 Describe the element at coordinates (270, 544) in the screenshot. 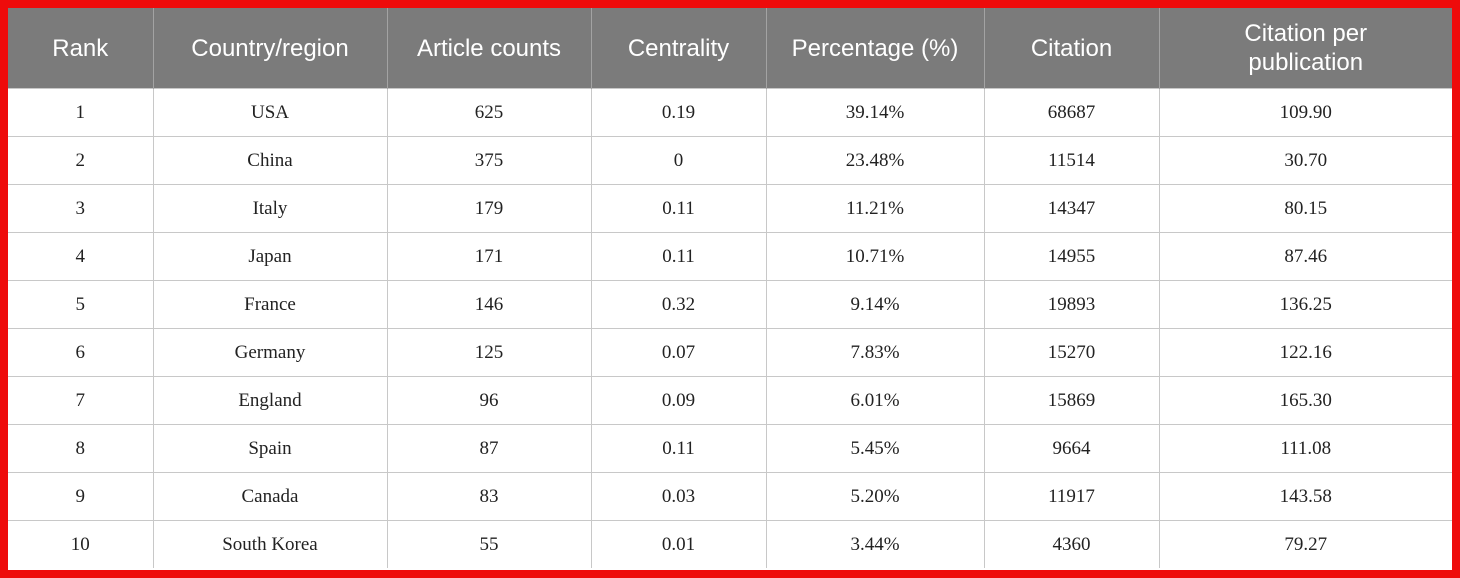

I see `cell-country: South Korea` at that location.